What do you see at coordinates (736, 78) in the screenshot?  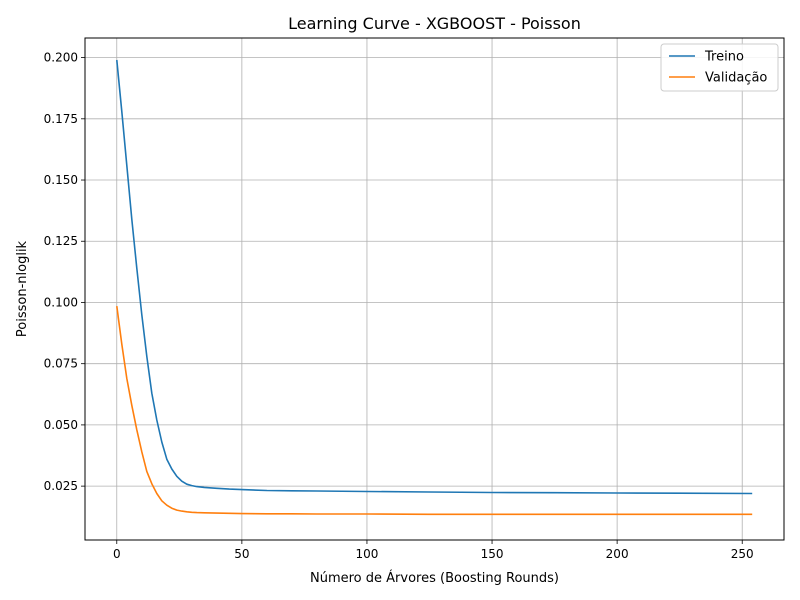 I see `legend-label: Validação` at bounding box center [736, 78].